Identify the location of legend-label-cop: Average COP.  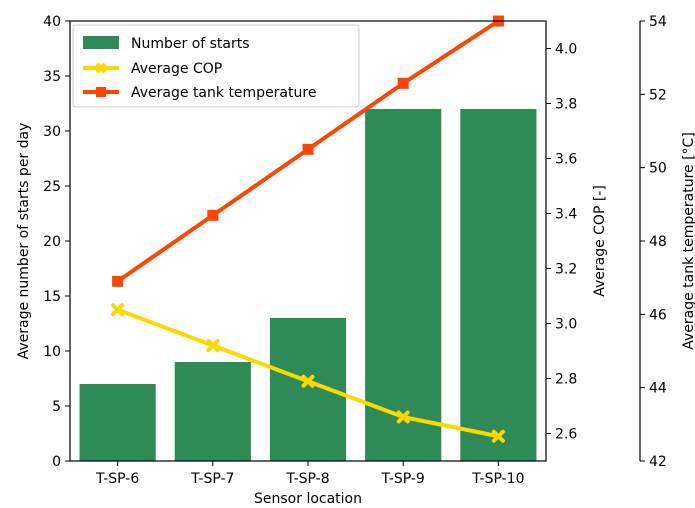
(176, 69).